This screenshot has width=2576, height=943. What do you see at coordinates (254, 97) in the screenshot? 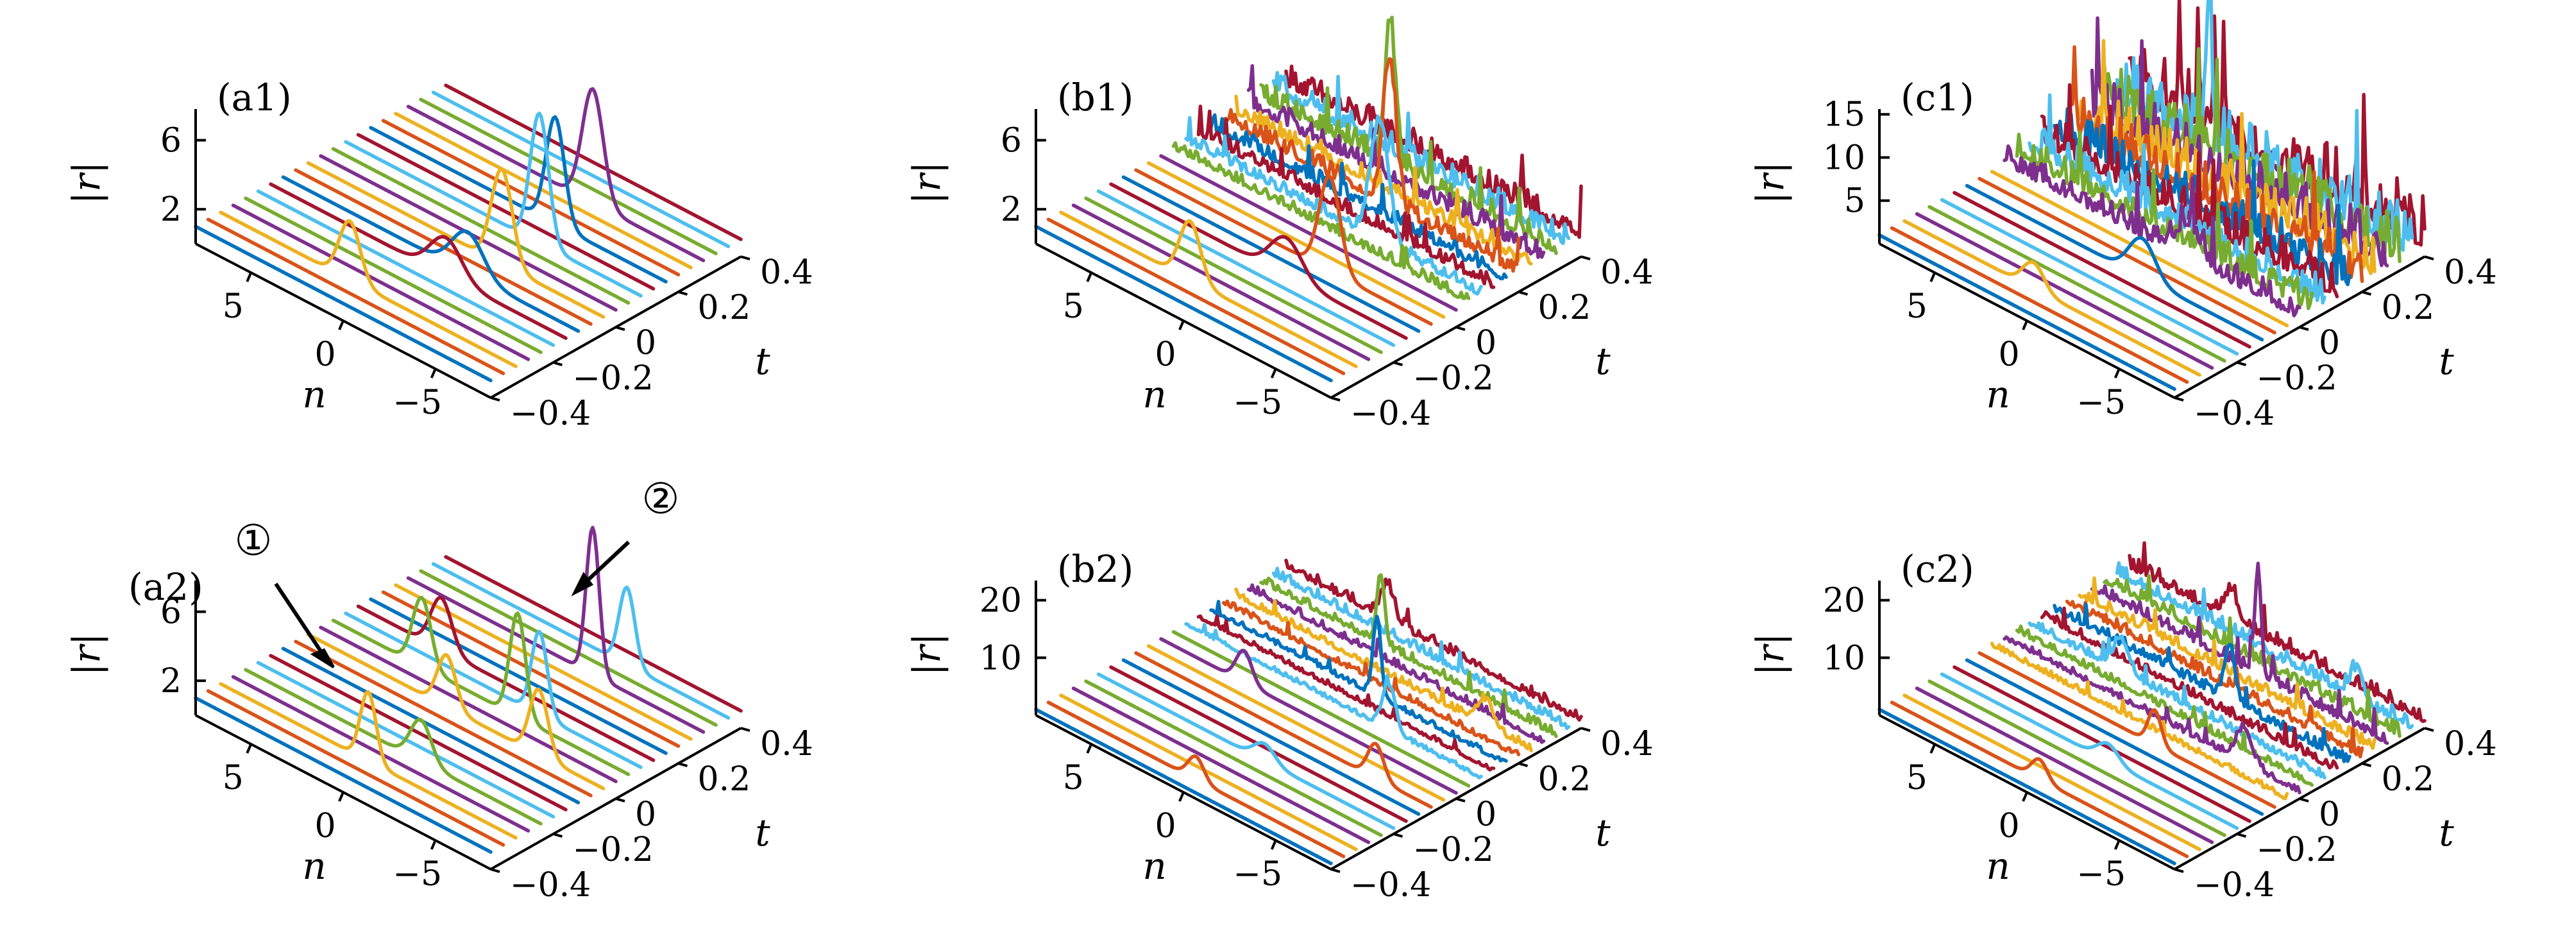
I see `panel-label: (a1)` at bounding box center [254, 97].